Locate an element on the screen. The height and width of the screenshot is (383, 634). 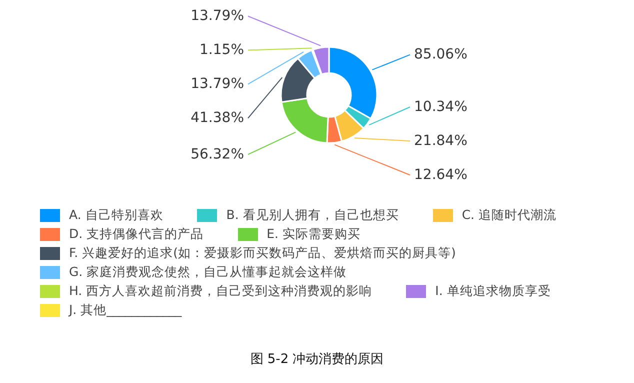
legend-label: H. 西方人喜欢超前消费，自己受到这种消费观的影响 is located at coordinates (220, 291).